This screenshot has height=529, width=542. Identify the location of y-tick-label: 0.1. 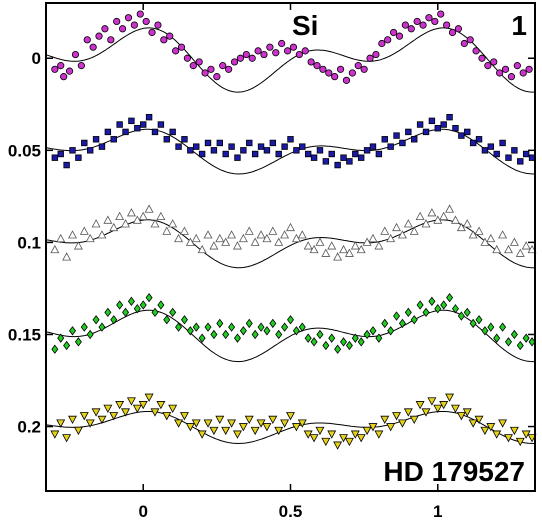
(29, 242).